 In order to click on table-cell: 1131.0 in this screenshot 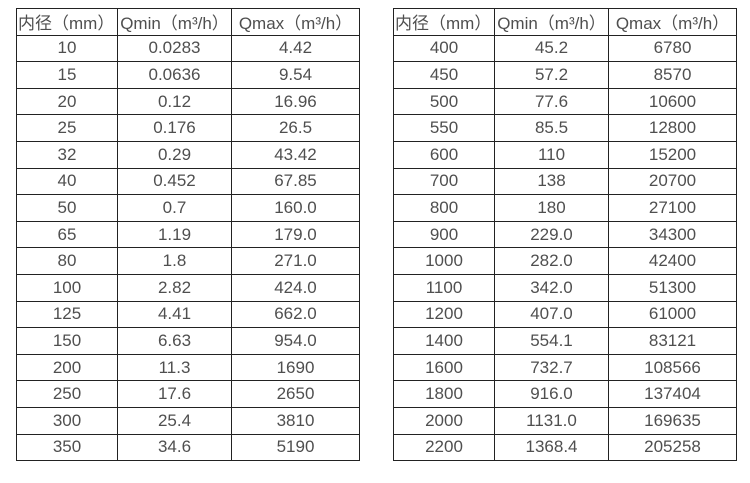, I will do `click(551, 420)`.